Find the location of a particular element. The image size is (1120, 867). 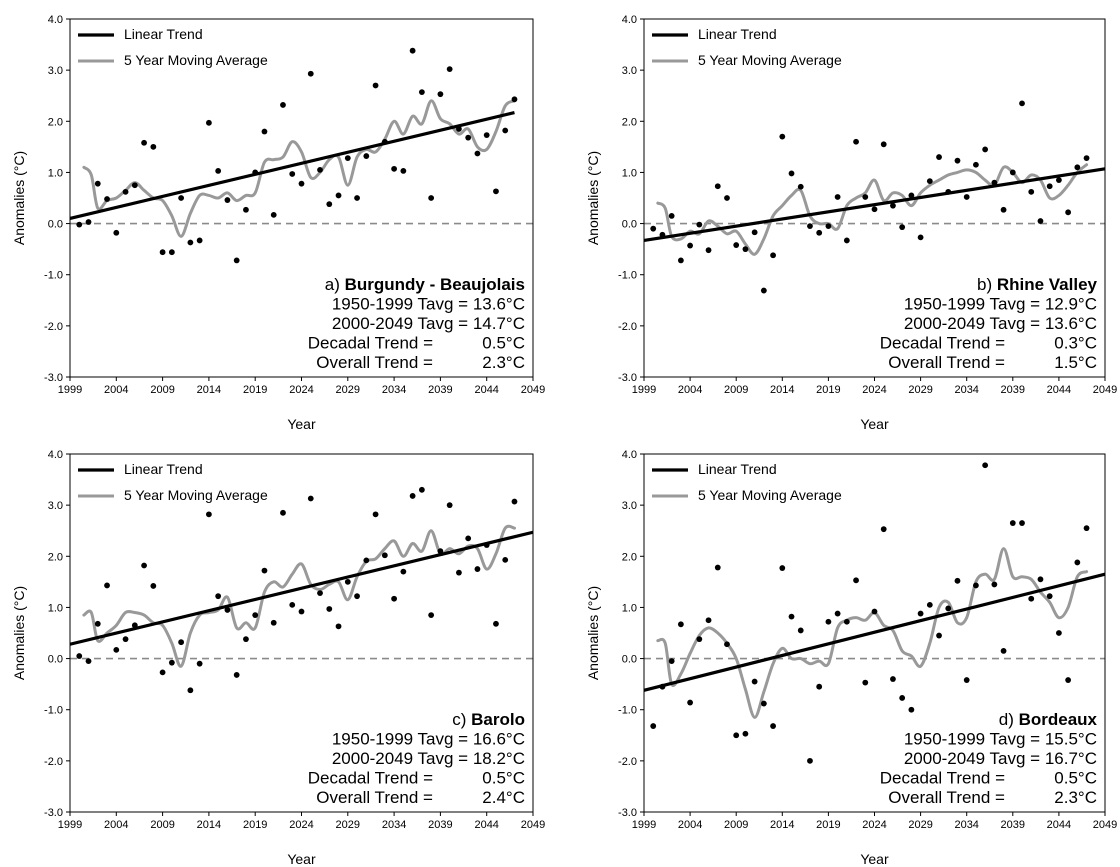

future-period-tavg-label: 2000-2049 Tavg = is located at coordinates (974, 323).